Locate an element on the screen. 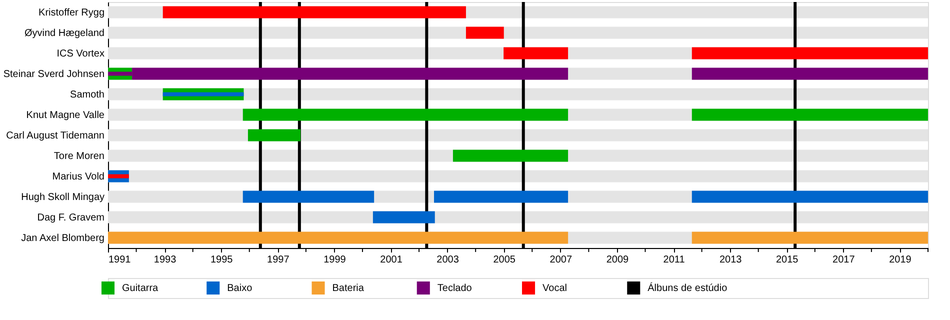  x-tick-label: 2011 is located at coordinates (674, 260).